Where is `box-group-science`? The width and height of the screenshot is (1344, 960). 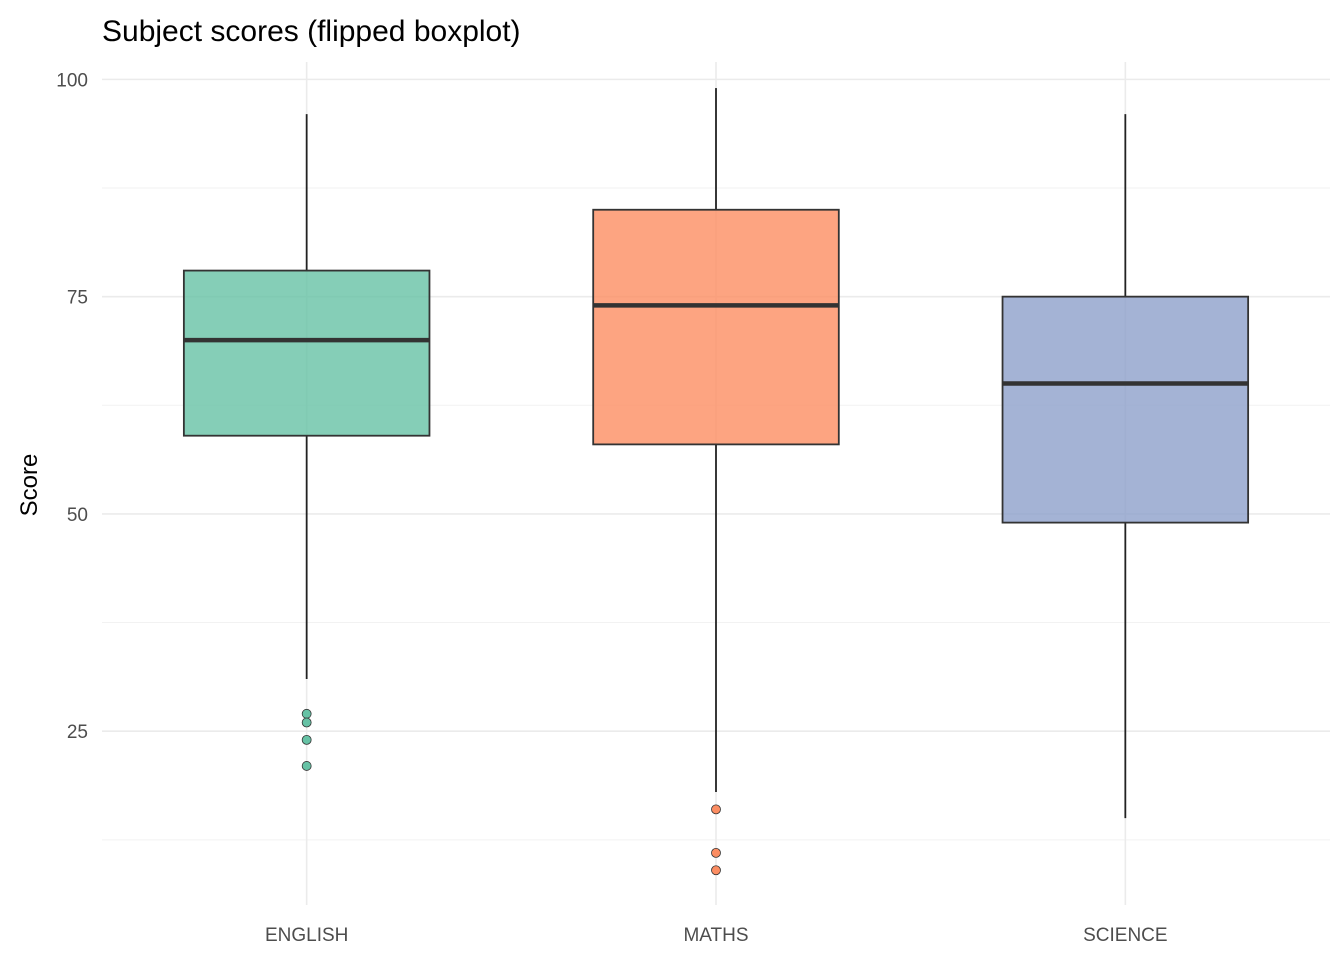
box-group-science is located at coordinates (1125, 466).